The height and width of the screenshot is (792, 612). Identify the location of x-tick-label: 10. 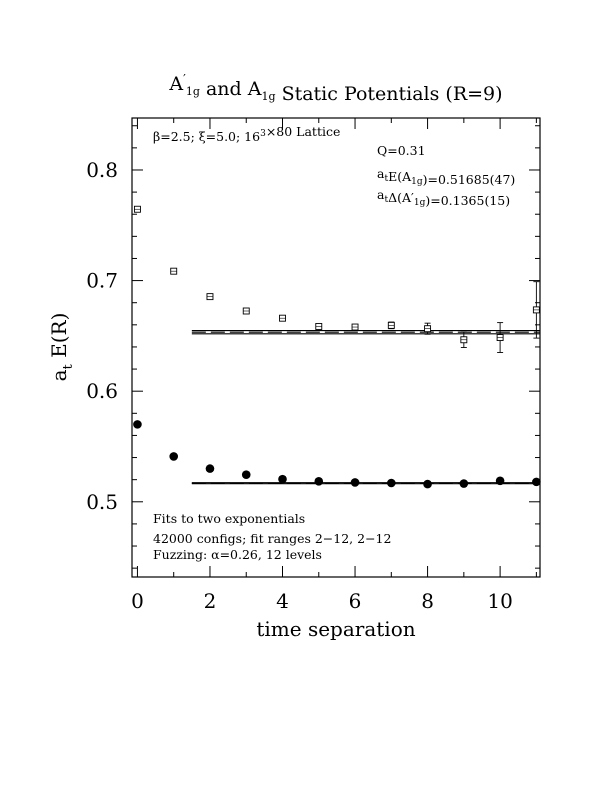
(499, 601).